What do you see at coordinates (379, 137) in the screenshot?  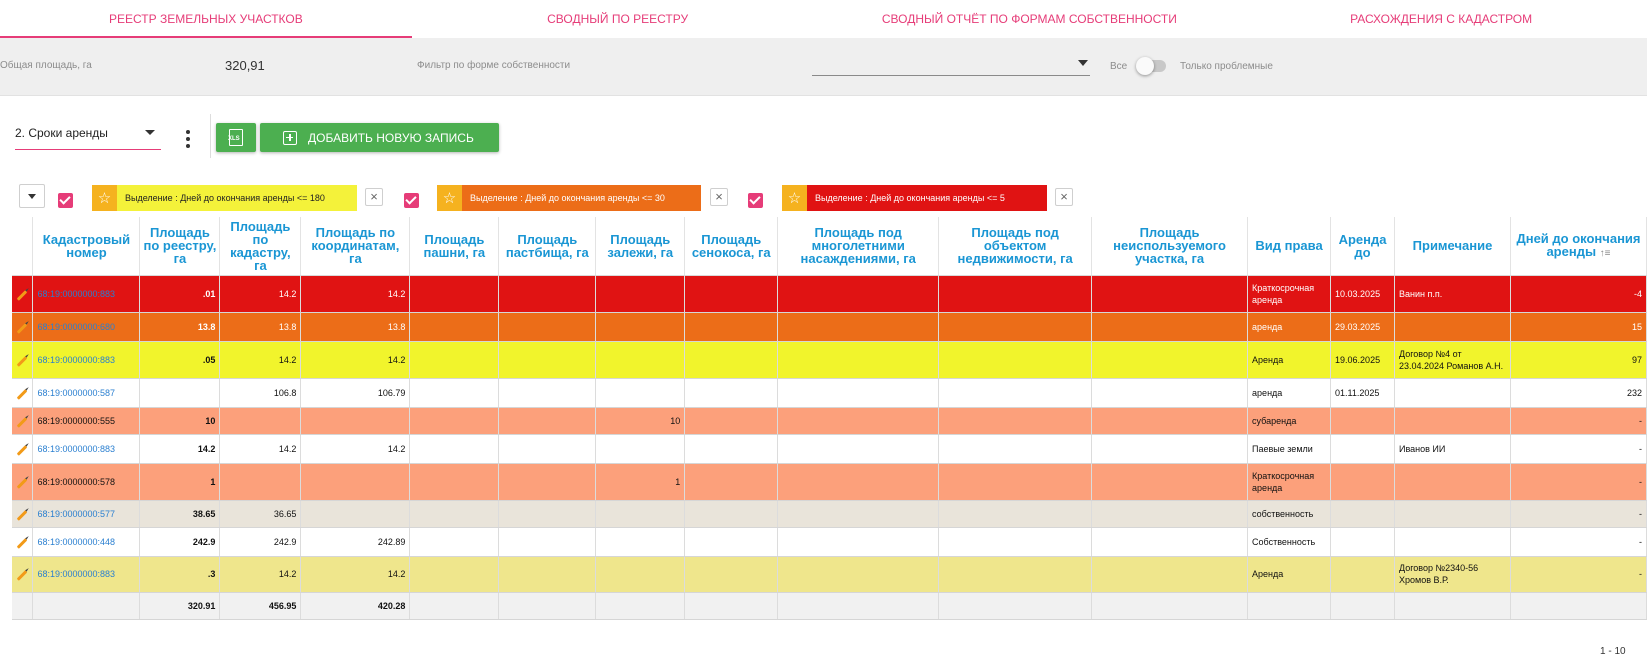 I see `add-record-button: Добавить новую запись` at bounding box center [379, 137].